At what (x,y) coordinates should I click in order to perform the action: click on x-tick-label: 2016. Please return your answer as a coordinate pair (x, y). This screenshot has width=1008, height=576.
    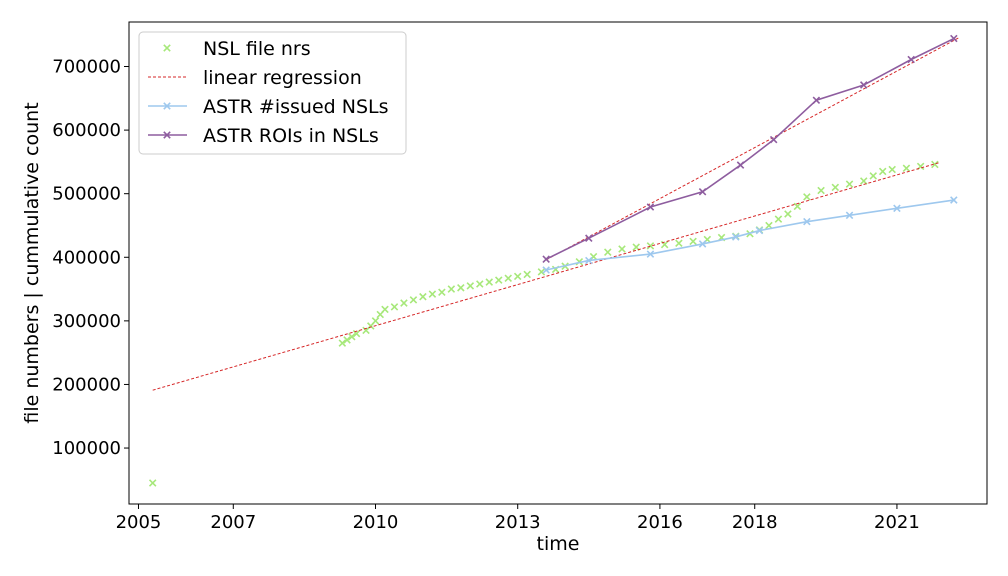
    Looking at the image, I should click on (660, 522).